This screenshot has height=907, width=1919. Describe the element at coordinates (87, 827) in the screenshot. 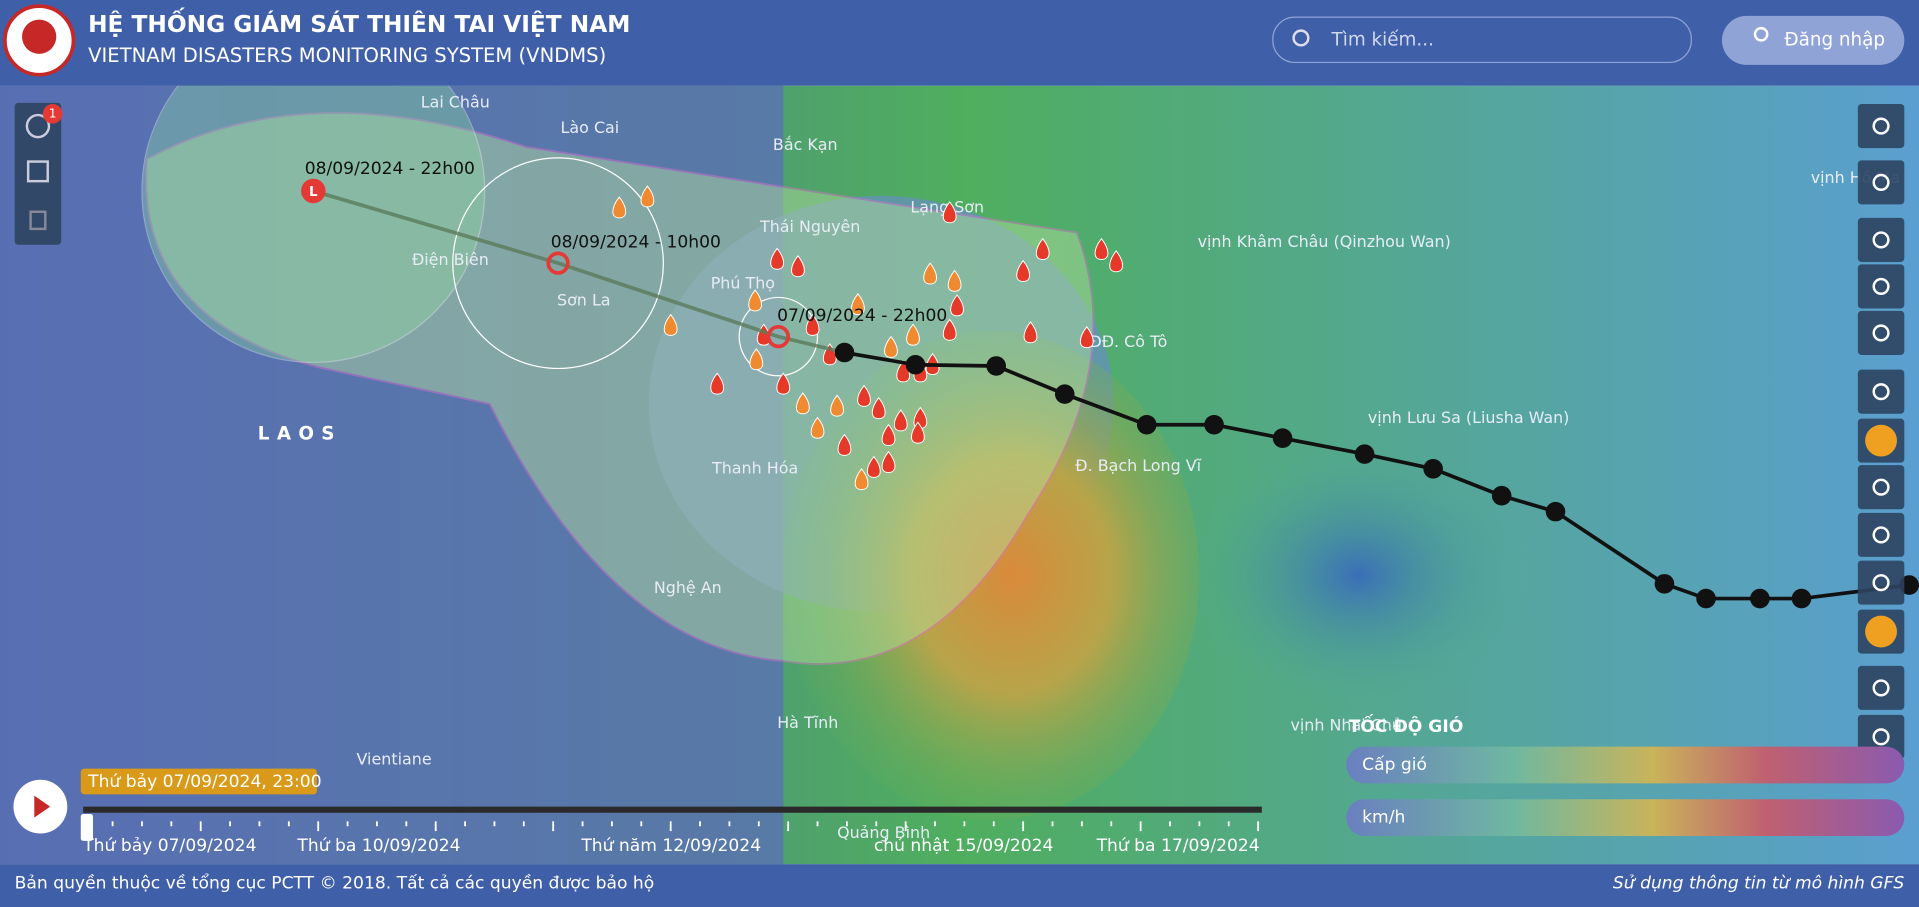

I see `timeline-handle` at that location.